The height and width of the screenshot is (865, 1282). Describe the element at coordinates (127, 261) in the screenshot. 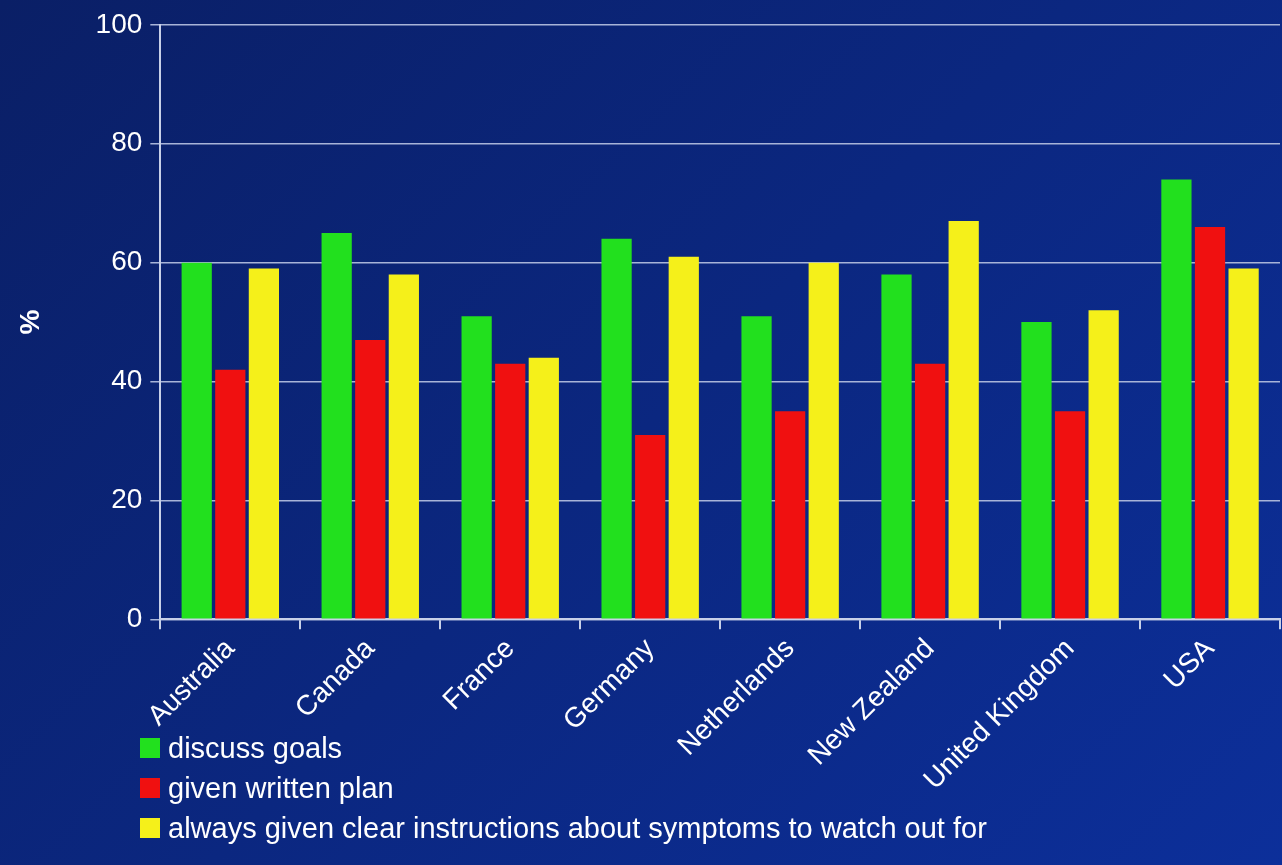

I see `y-tick-label: 60` at that location.